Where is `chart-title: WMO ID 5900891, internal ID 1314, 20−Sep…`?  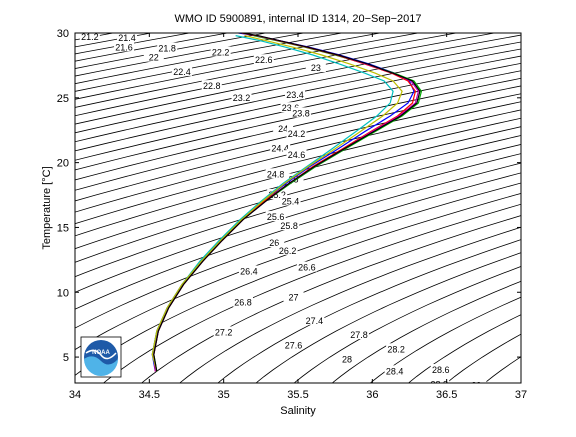 chart-title: WMO ID 5900891, internal ID 1314, 20−Sep… is located at coordinates (297, 19).